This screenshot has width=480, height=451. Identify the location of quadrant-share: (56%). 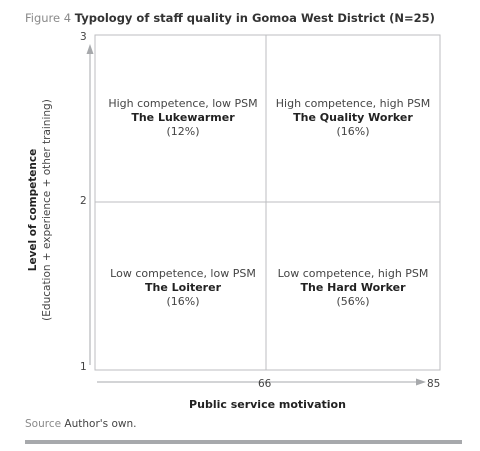
(353, 301).